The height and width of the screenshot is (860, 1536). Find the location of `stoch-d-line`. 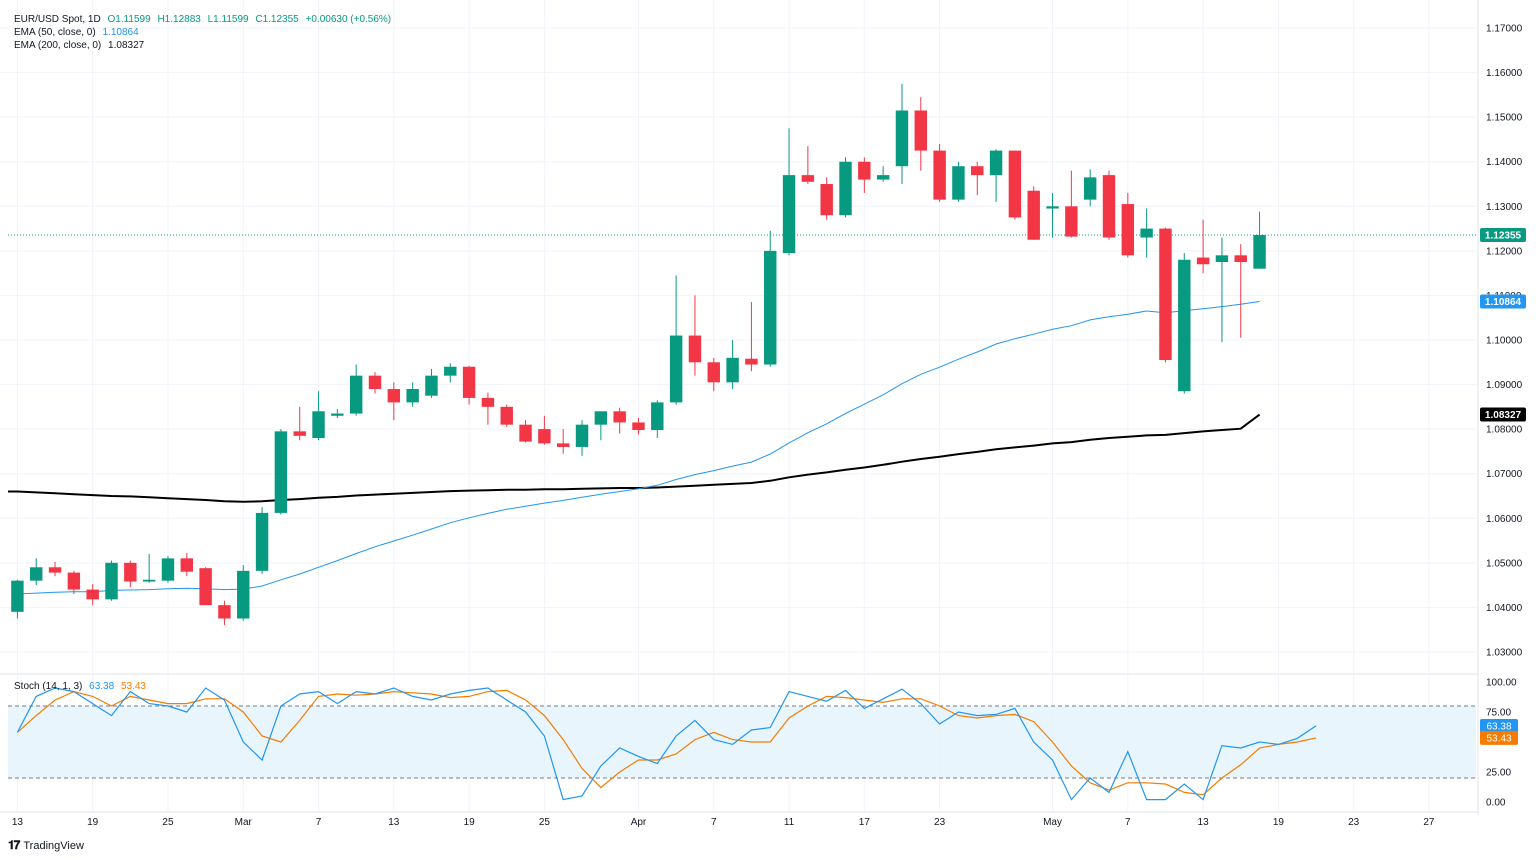

stoch-d-line is located at coordinates (667, 742).